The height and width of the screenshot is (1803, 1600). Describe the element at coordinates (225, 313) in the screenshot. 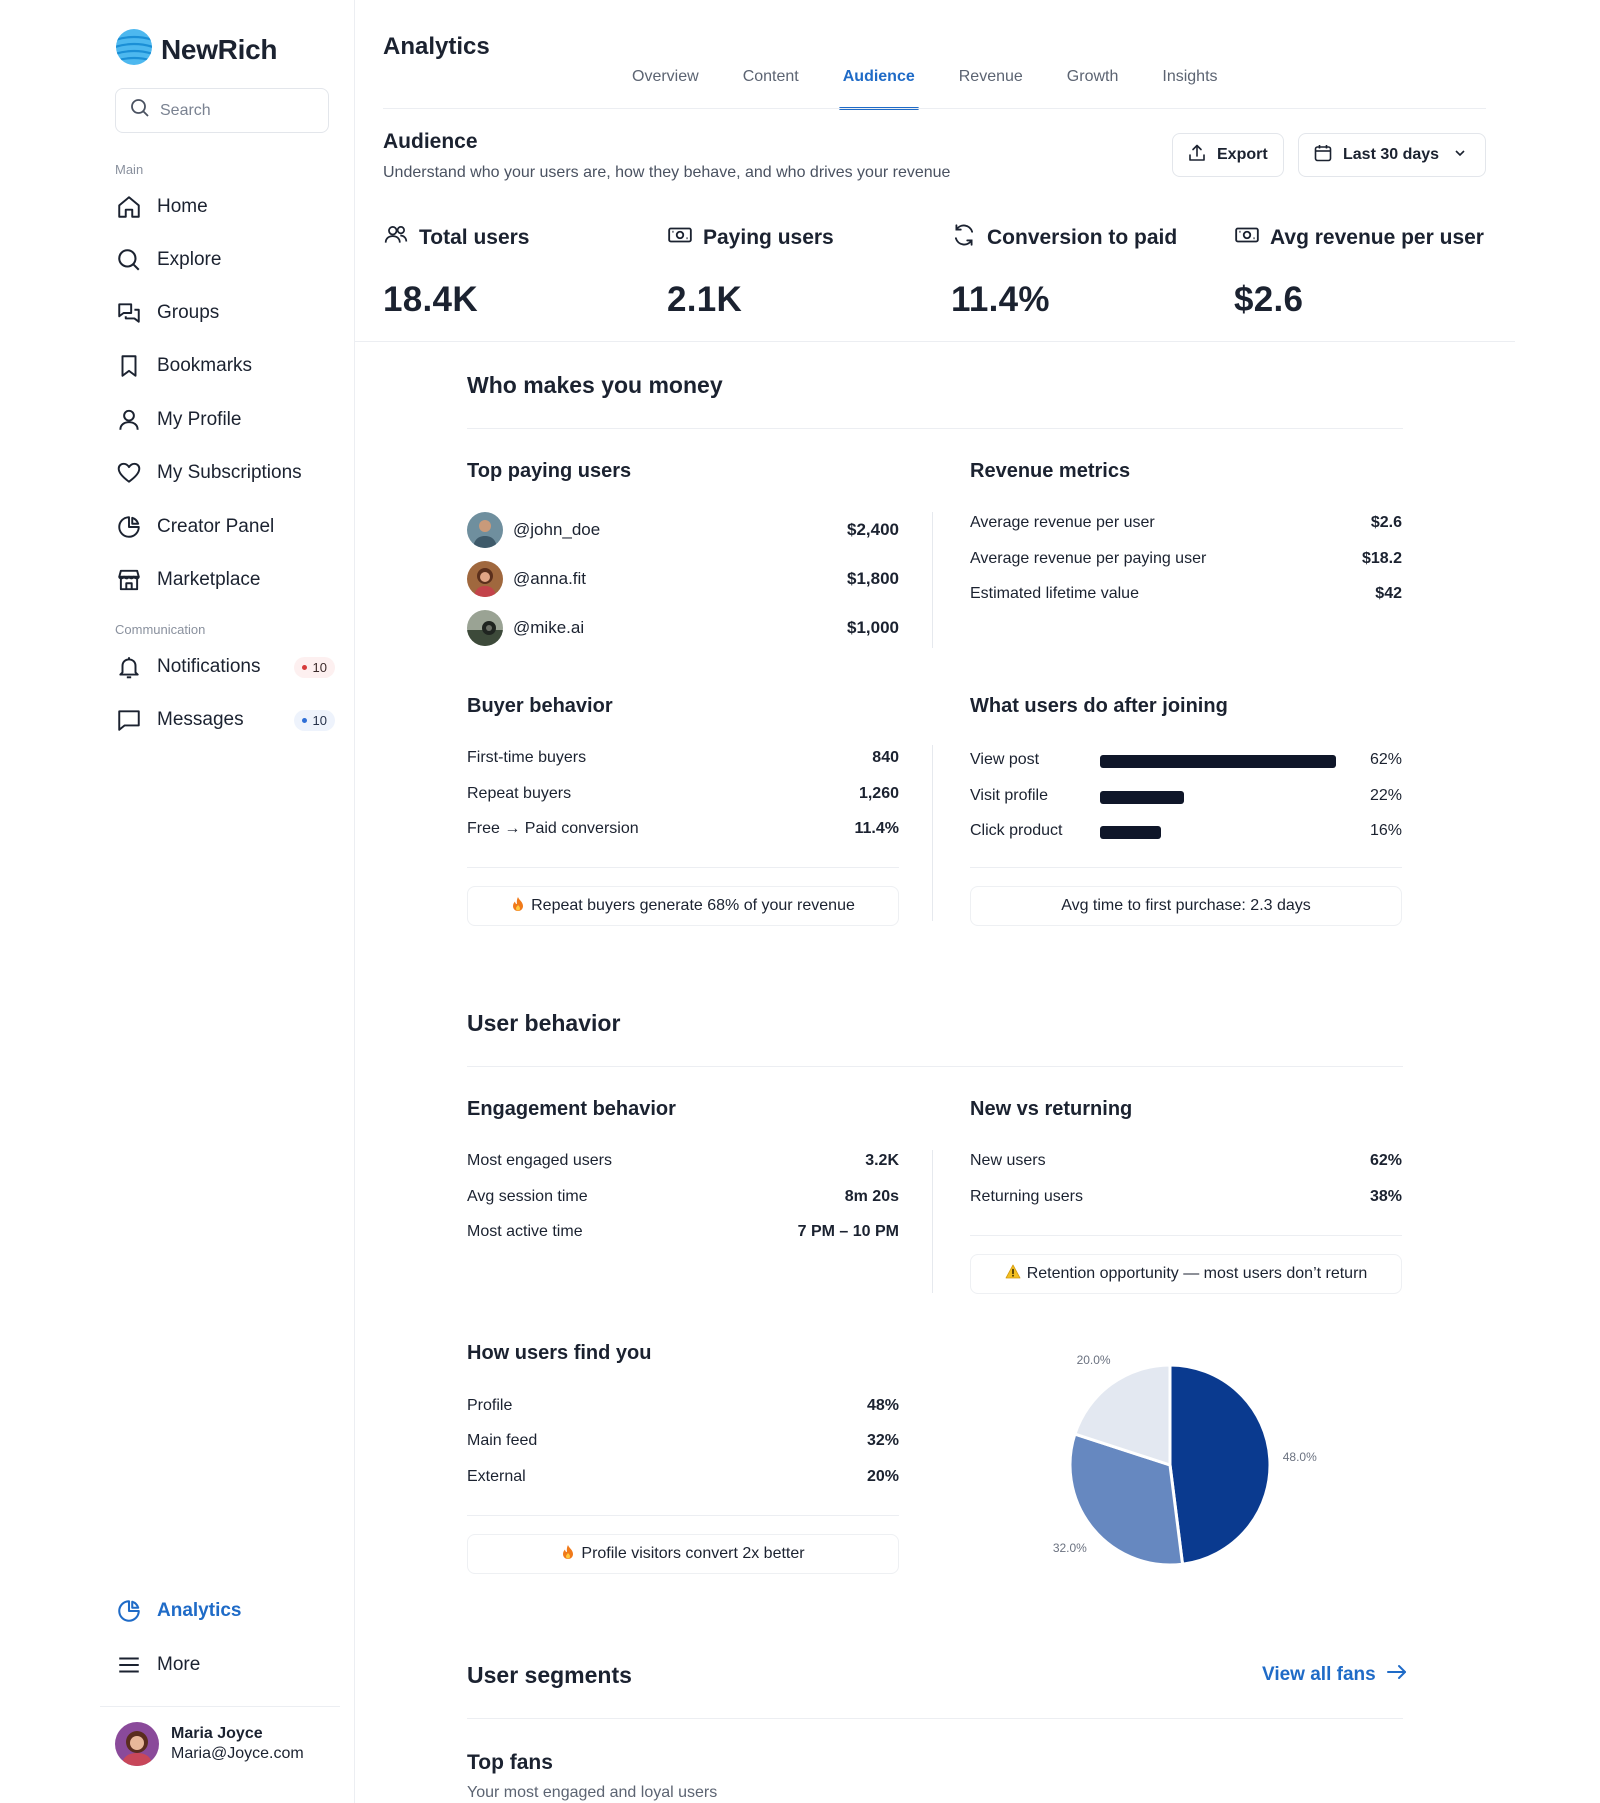

I see `sidebar-item-groups: Groups` at that location.